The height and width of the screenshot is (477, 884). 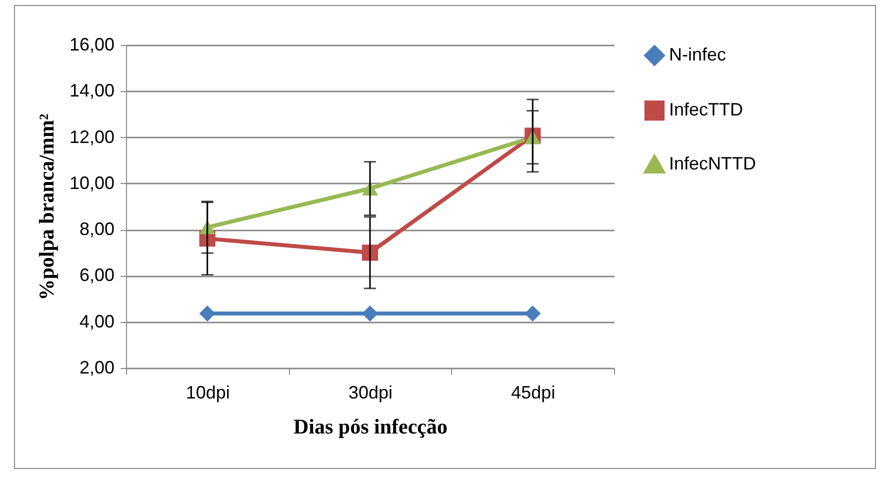 What do you see at coordinates (370, 392) in the screenshot?
I see `x-tick-label: 30dpi` at bounding box center [370, 392].